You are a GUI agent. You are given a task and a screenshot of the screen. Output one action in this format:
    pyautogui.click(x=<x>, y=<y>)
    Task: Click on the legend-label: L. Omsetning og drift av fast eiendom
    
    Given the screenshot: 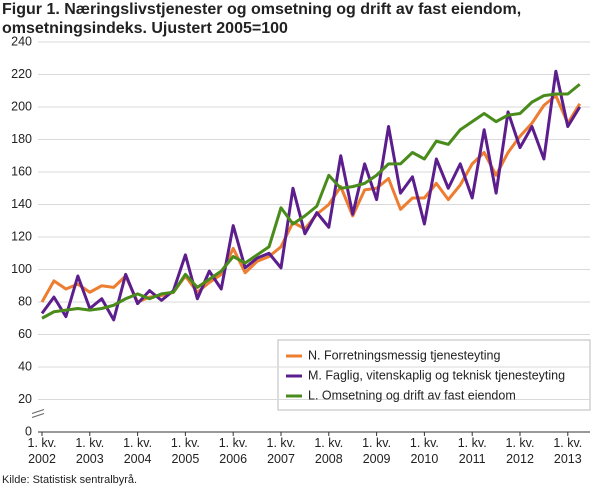 What is the action you would take?
    pyautogui.click(x=412, y=395)
    